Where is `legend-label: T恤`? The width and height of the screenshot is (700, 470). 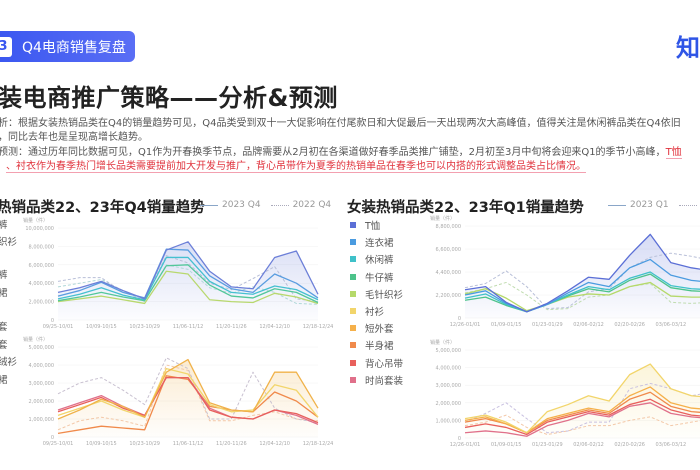 legend-label: T恤 is located at coordinates (373, 226).